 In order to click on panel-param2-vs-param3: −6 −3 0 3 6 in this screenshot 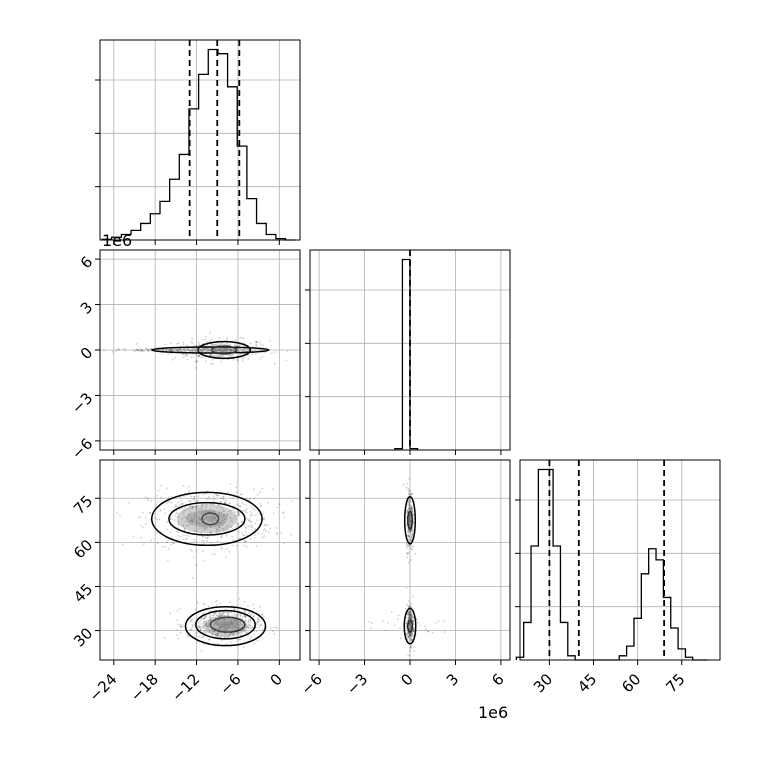, I will do `click(404, 578)`.